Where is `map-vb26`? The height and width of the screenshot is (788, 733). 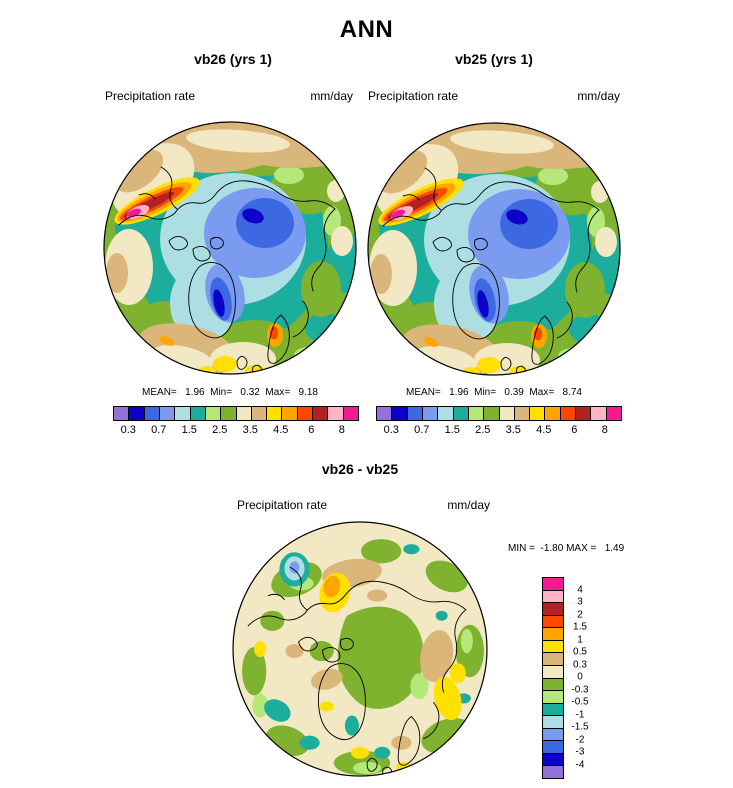
map-vb26 is located at coordinates (230, 248).